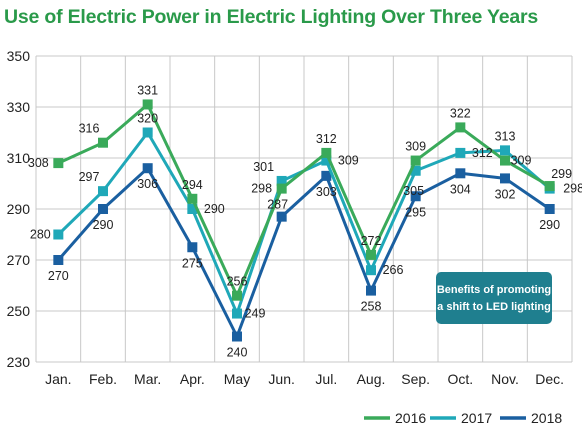 This screenshot has height=440, width=582. What do you see at coordinates (326, 139) in the screenshot?
I see `data-label-2016: 312` at bounding box center [326, 139].